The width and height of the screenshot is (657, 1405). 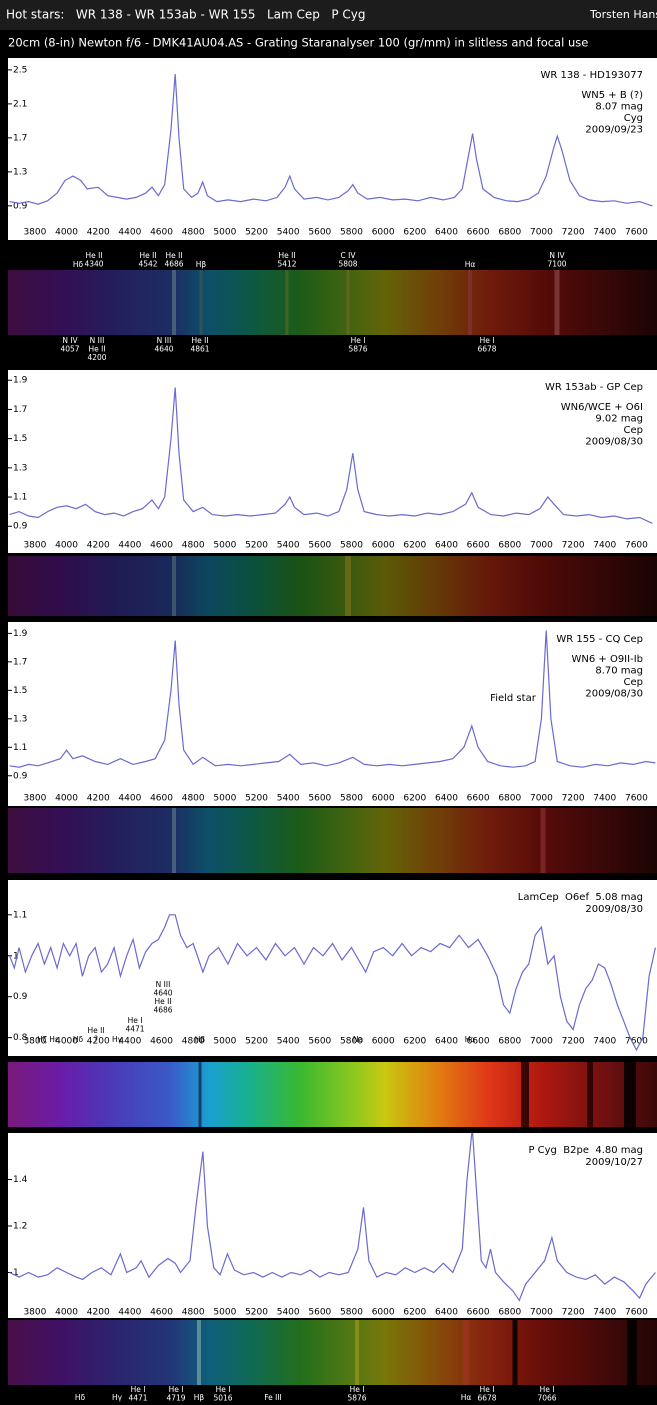 What do you see at coordinates (351, 1313) in the screenshot?
I see `x-tick-label: 5800` at bounding box center [351, 1313].